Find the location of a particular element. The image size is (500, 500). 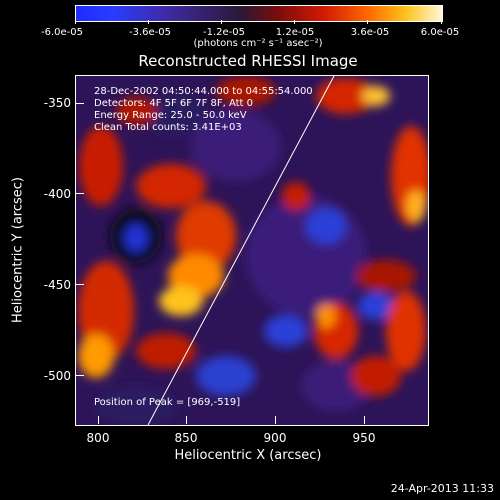

x-tick-label: 900 is located at coordinates (275, 438).